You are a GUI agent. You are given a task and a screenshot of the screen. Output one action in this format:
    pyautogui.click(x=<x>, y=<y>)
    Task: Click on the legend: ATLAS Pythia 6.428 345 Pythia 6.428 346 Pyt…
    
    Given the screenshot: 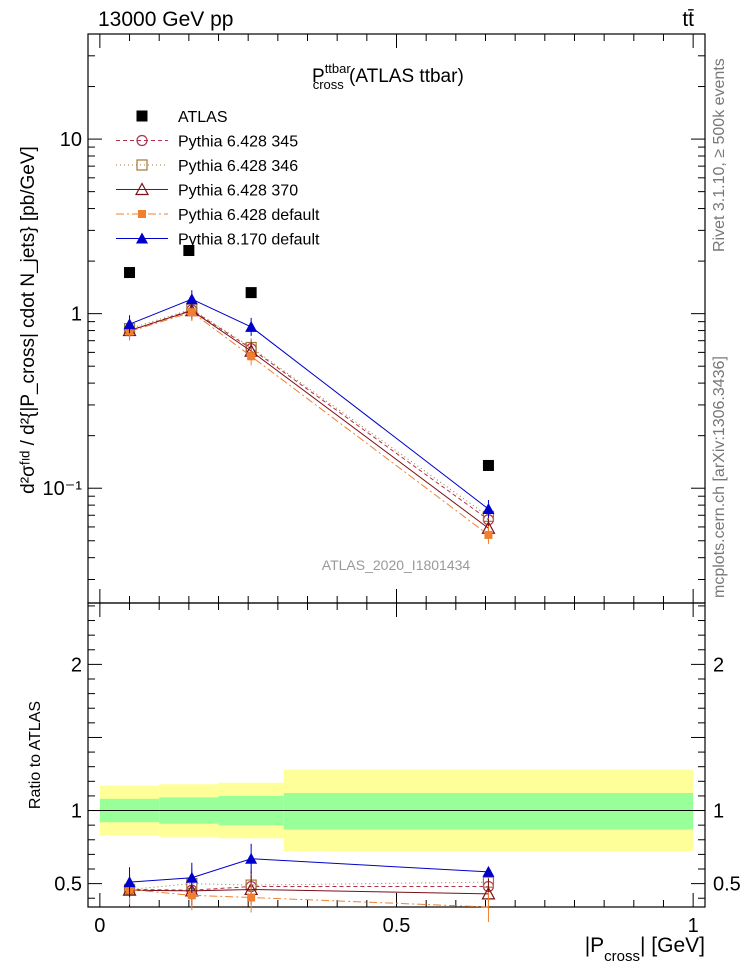 What is the action you would take?
    pyautogui.click(x=218, y=179)
    